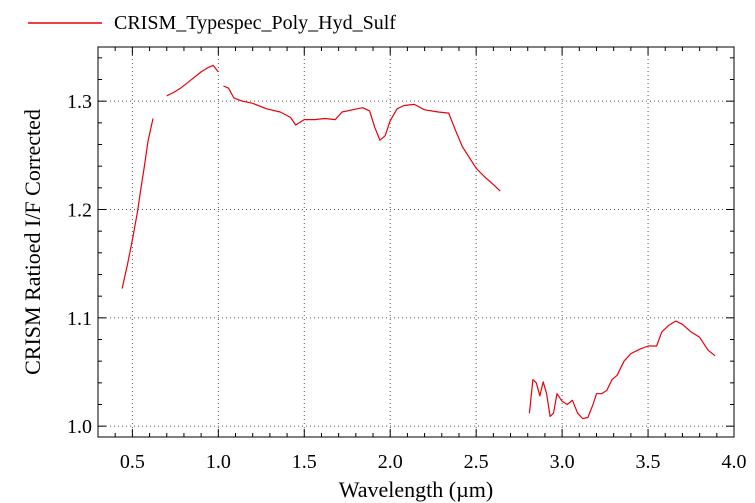 The image size is (755, 503). Describe the element at coordinates (390, 462) in the screenshot. I see `x-tick-label: 2.0` at that location.